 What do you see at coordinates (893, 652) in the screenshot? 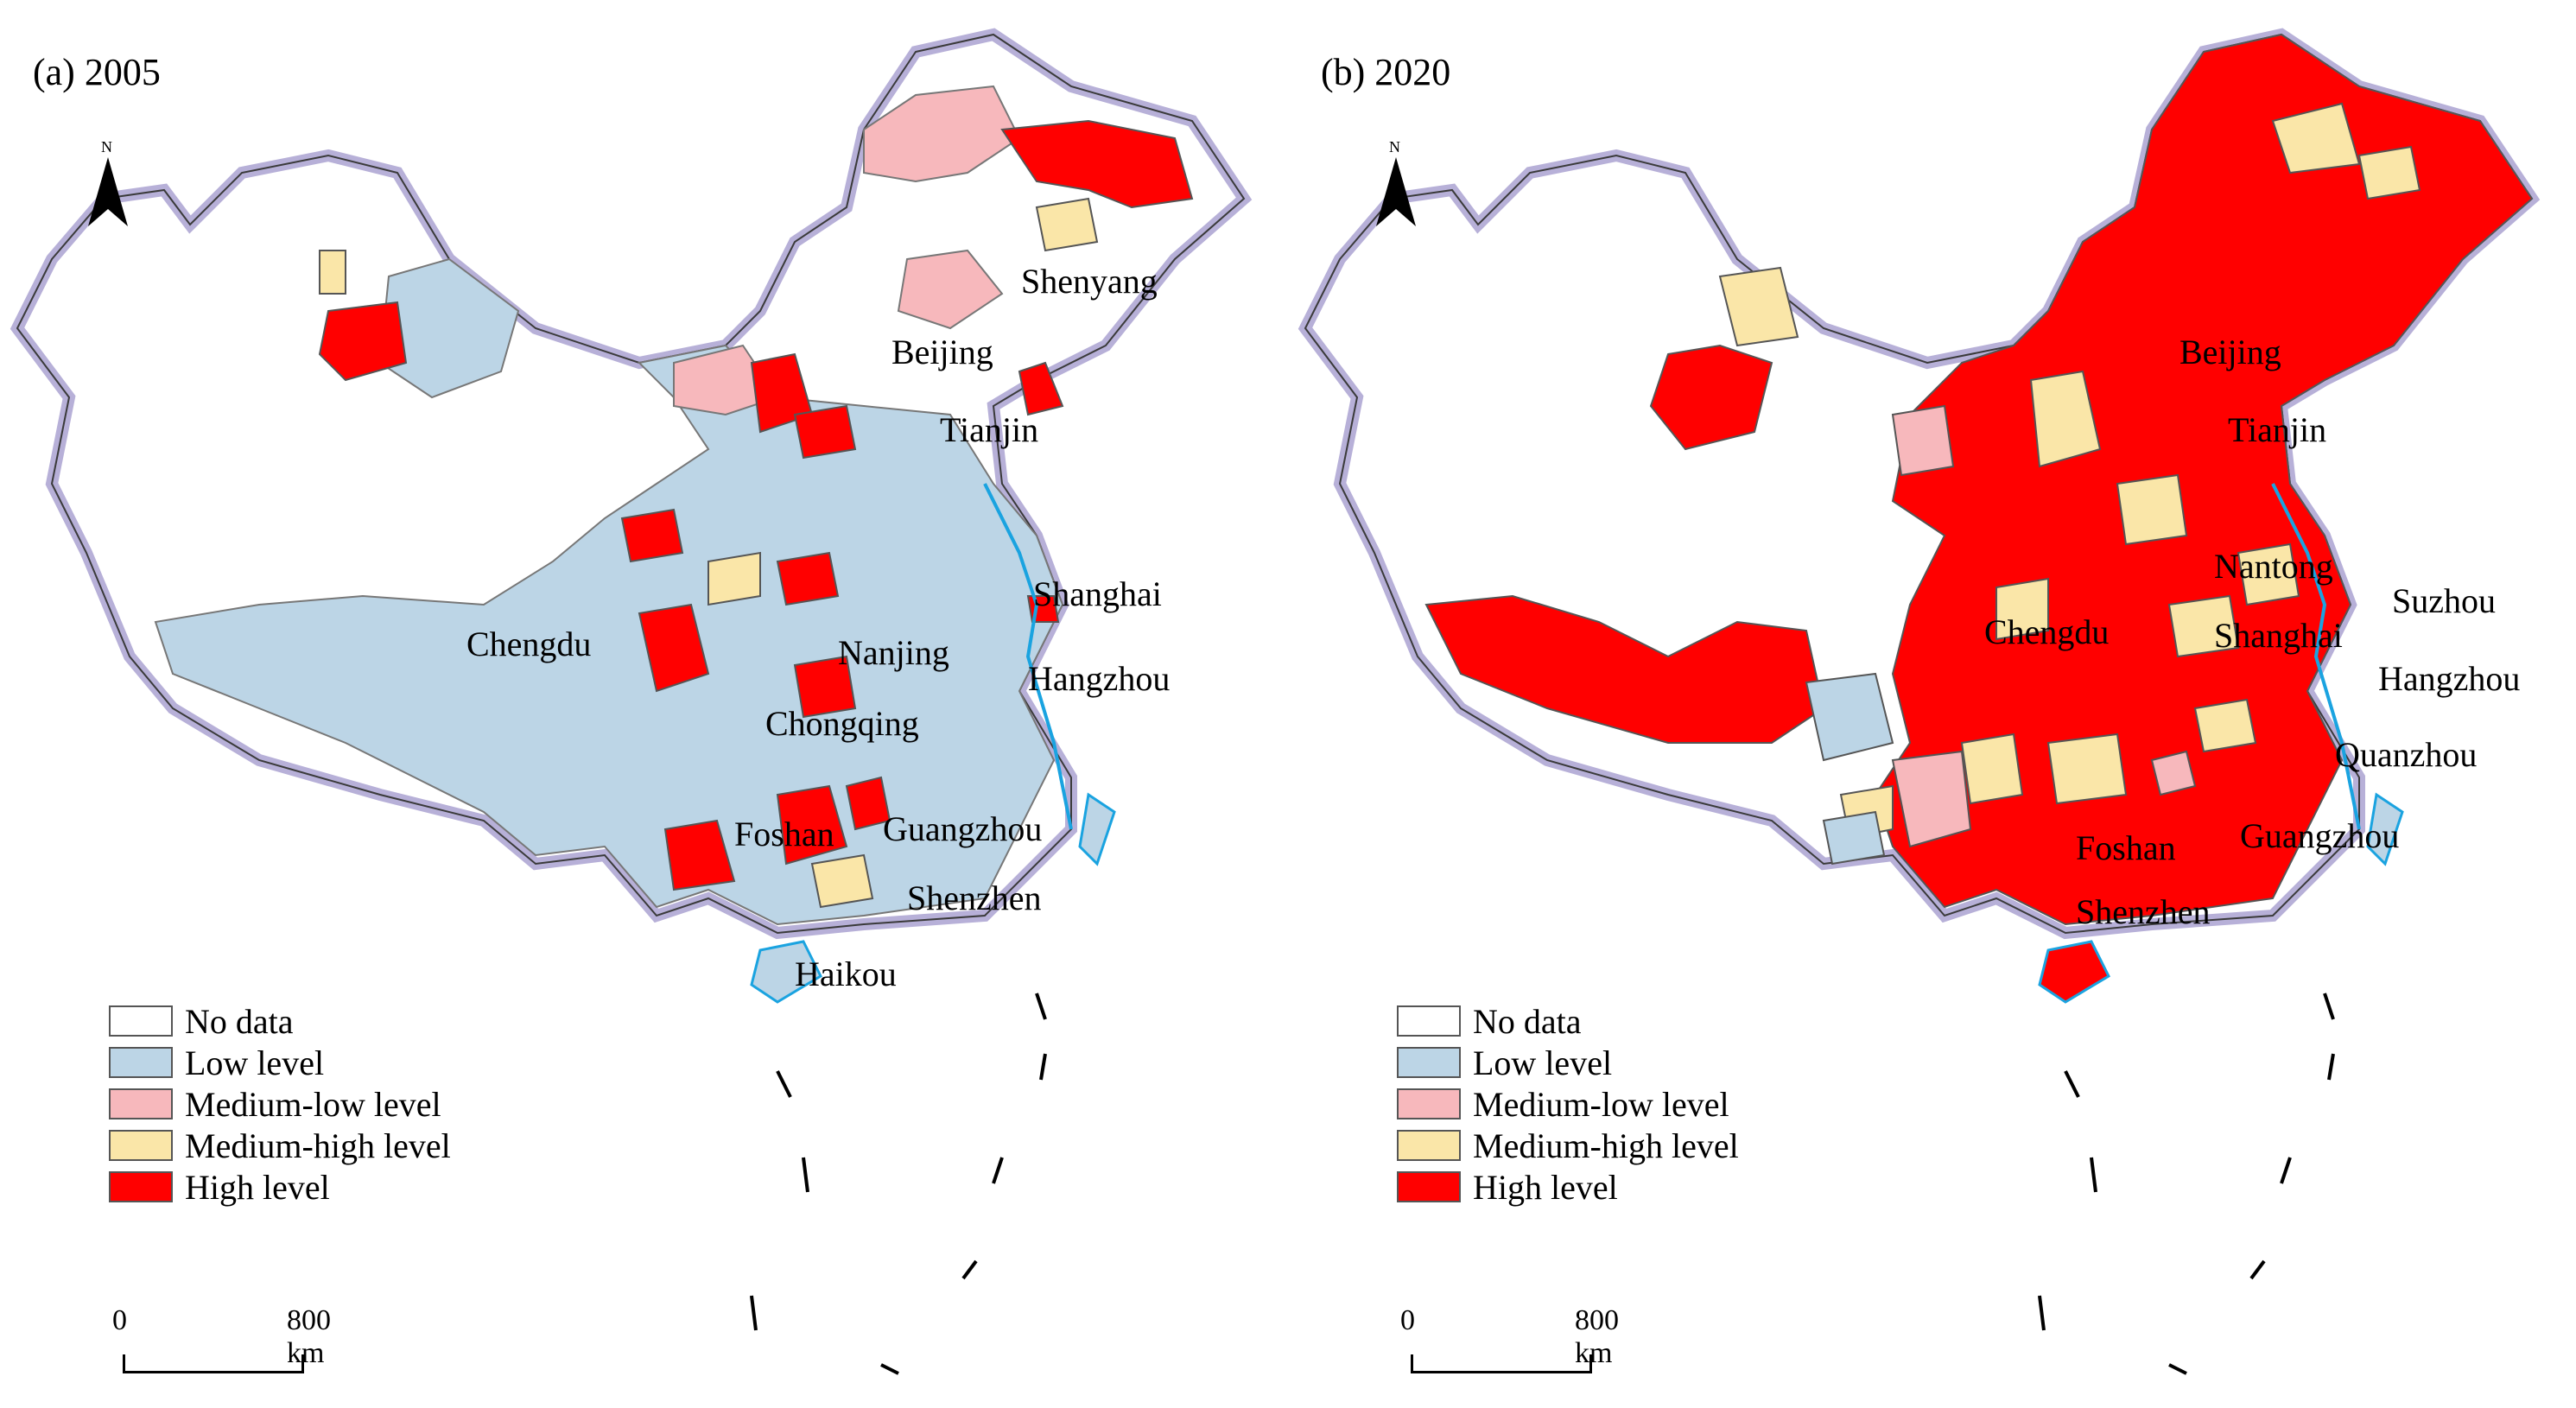
I see `city-label-nanjing: Nanjing` at bounding box center [893, 652].